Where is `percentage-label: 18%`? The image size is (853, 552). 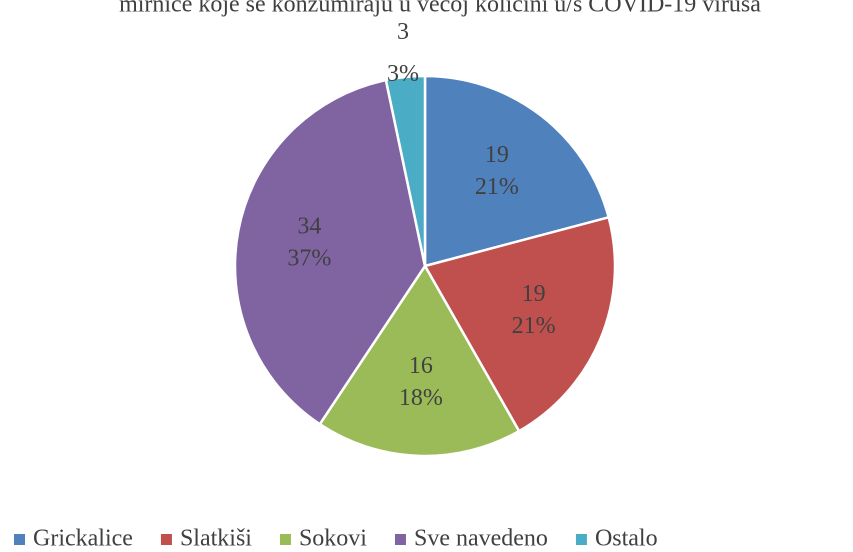 percentage-label: 18% is located at coordinates (421, 398).